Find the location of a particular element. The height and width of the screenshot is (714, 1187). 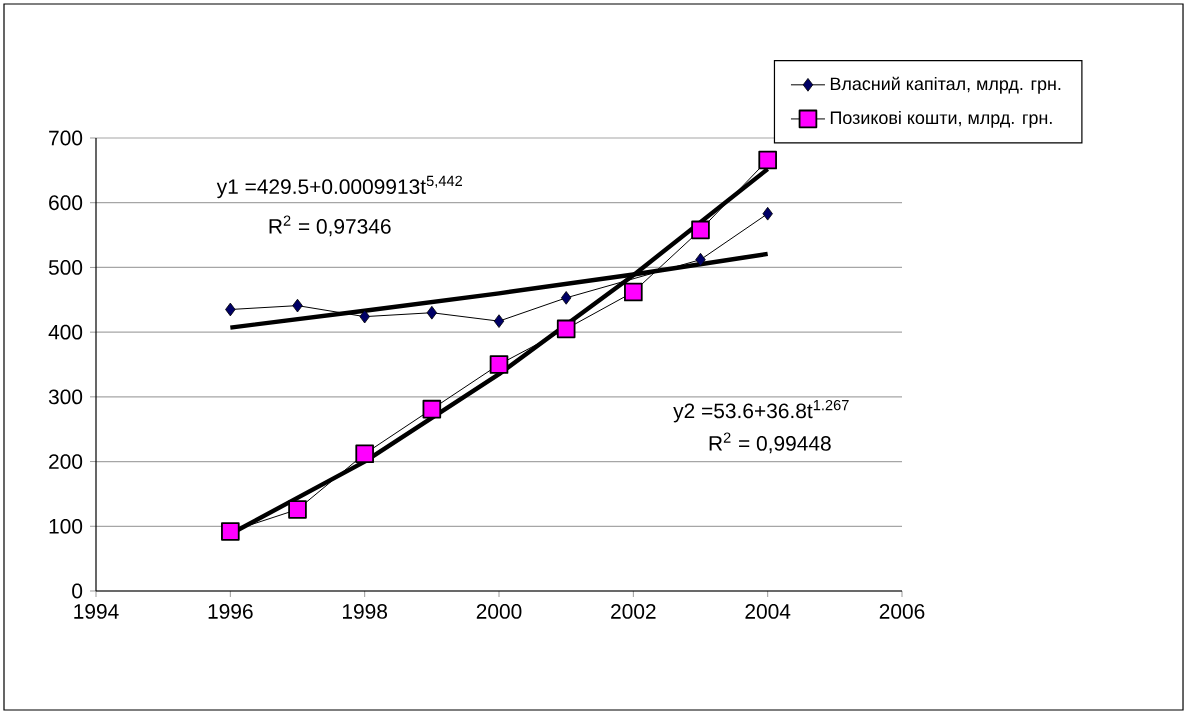

x-tick-label: 1996 is located at coordinates (230, 611).